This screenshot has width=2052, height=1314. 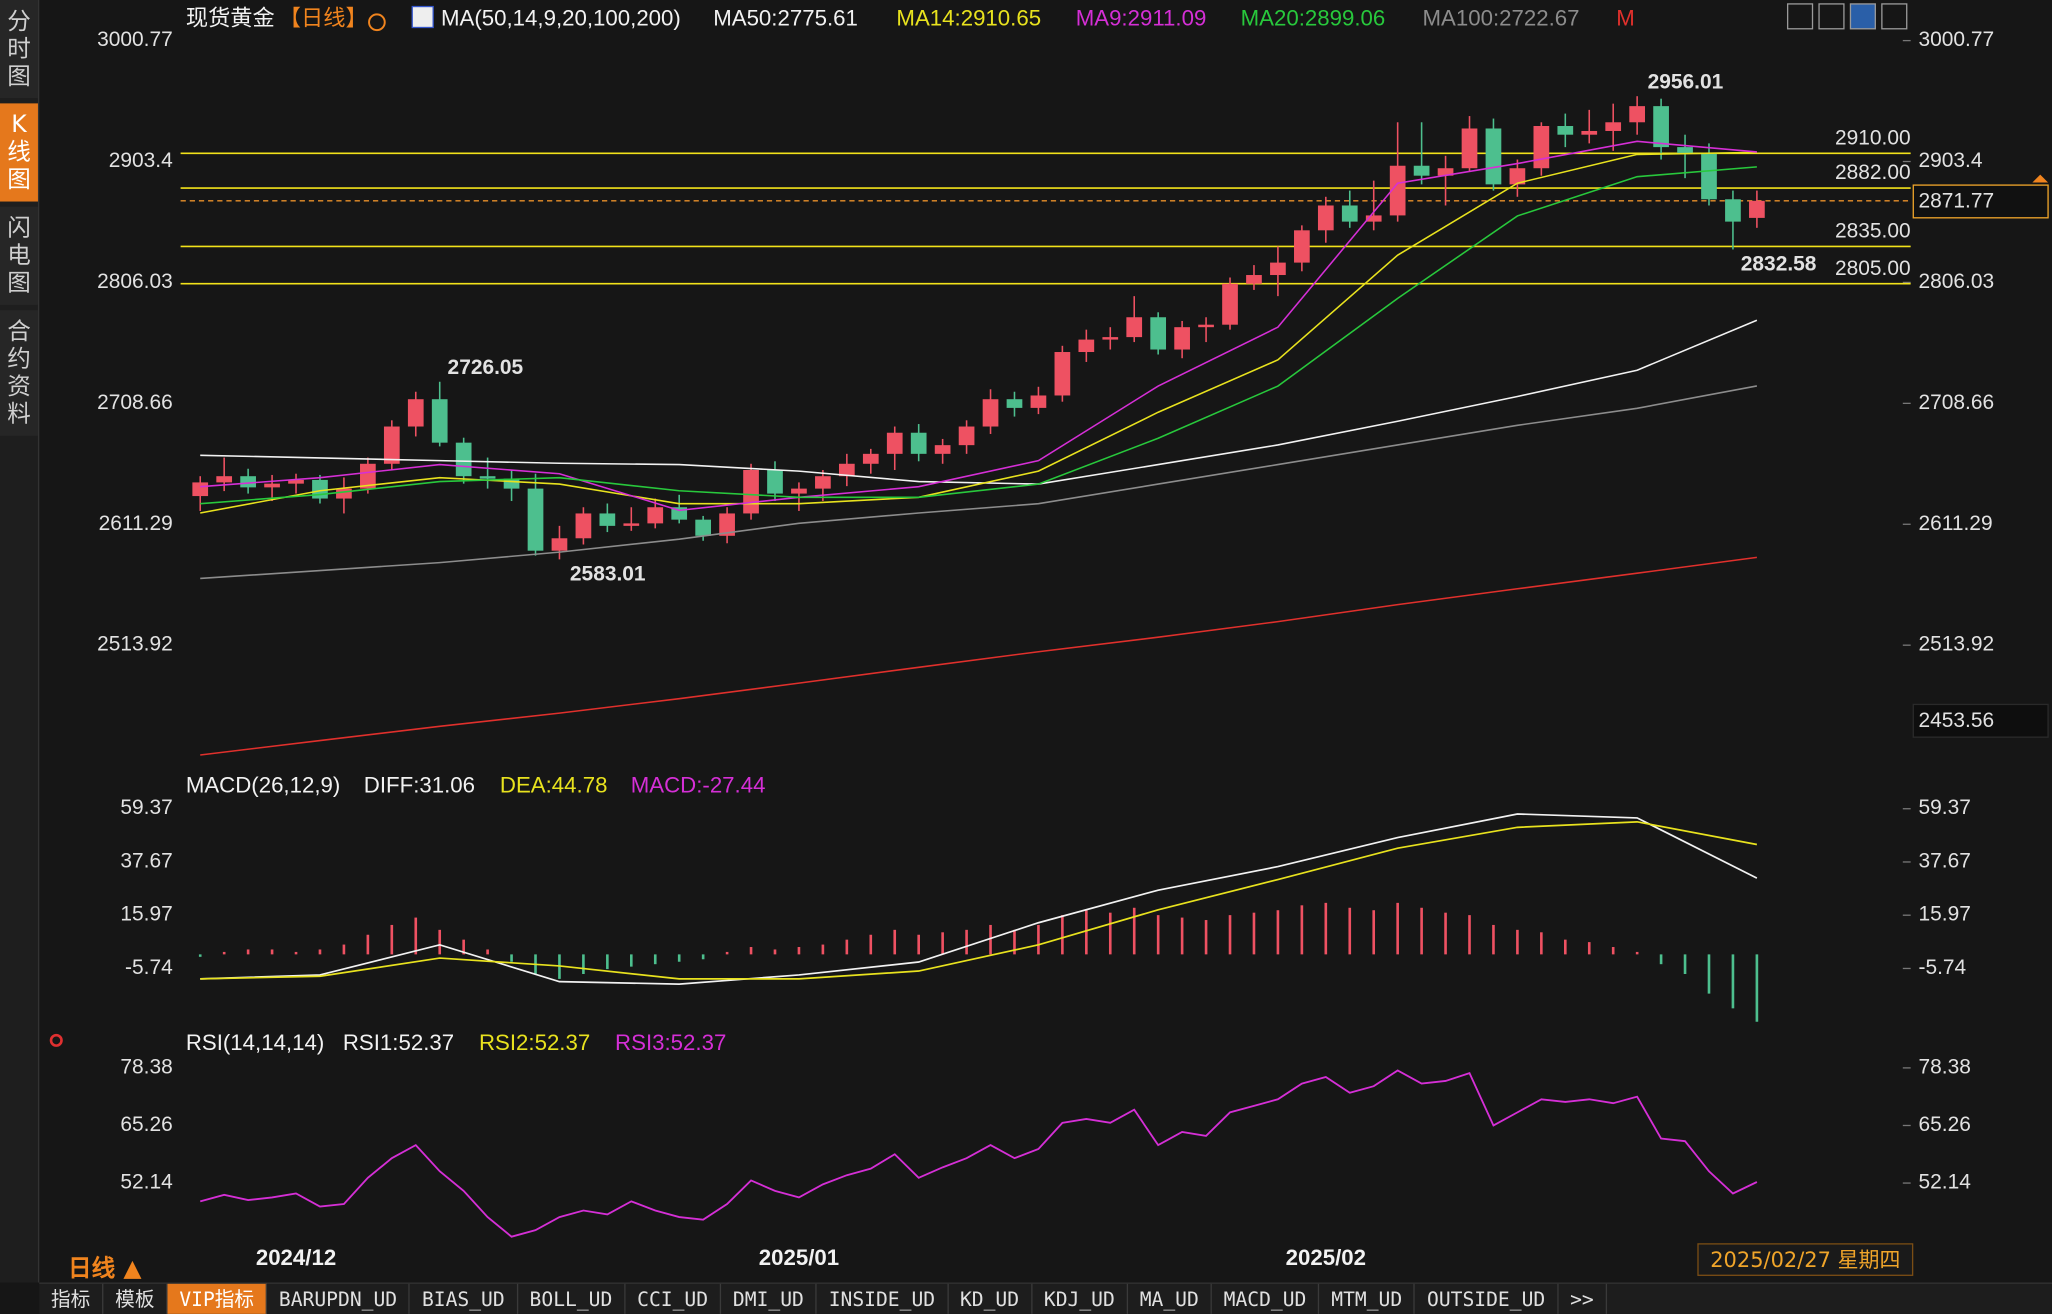 What do you see at coordinates (255, 1042) in the screenshot?
I see `legend-entry: RSI(14,14,14)` at bounding box center [255, 1042].